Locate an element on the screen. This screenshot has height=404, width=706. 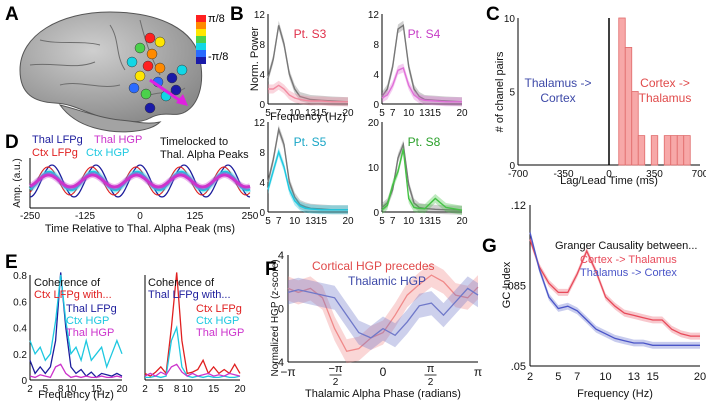
legend-entry: Ctx HGP is located at coordinates (107, 153).